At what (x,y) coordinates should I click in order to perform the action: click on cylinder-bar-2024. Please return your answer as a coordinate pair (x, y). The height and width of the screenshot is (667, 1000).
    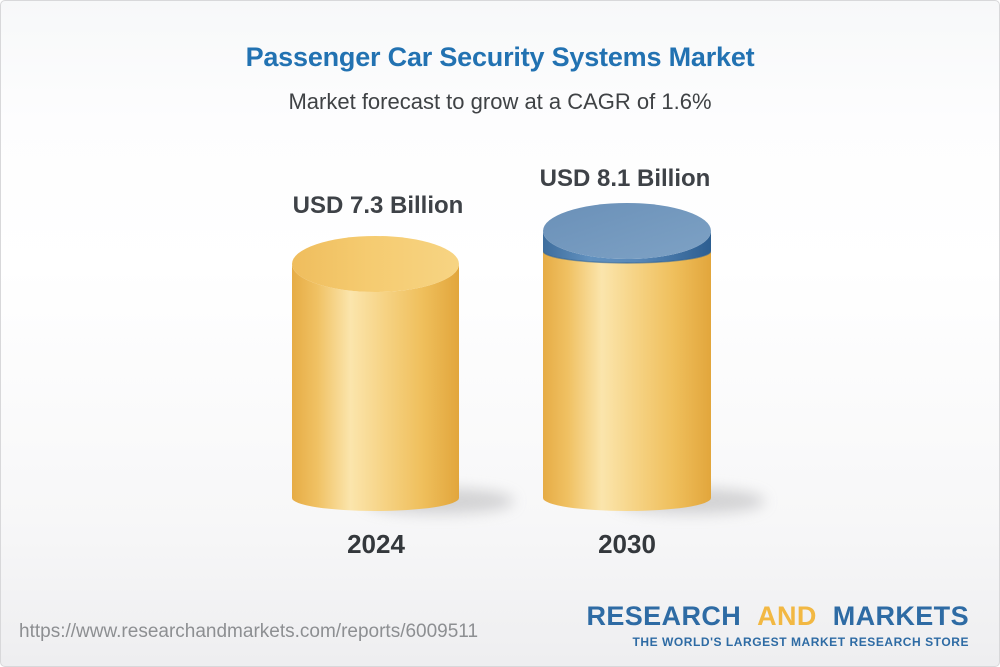
    Looking at the image, I should click on (375, 373).